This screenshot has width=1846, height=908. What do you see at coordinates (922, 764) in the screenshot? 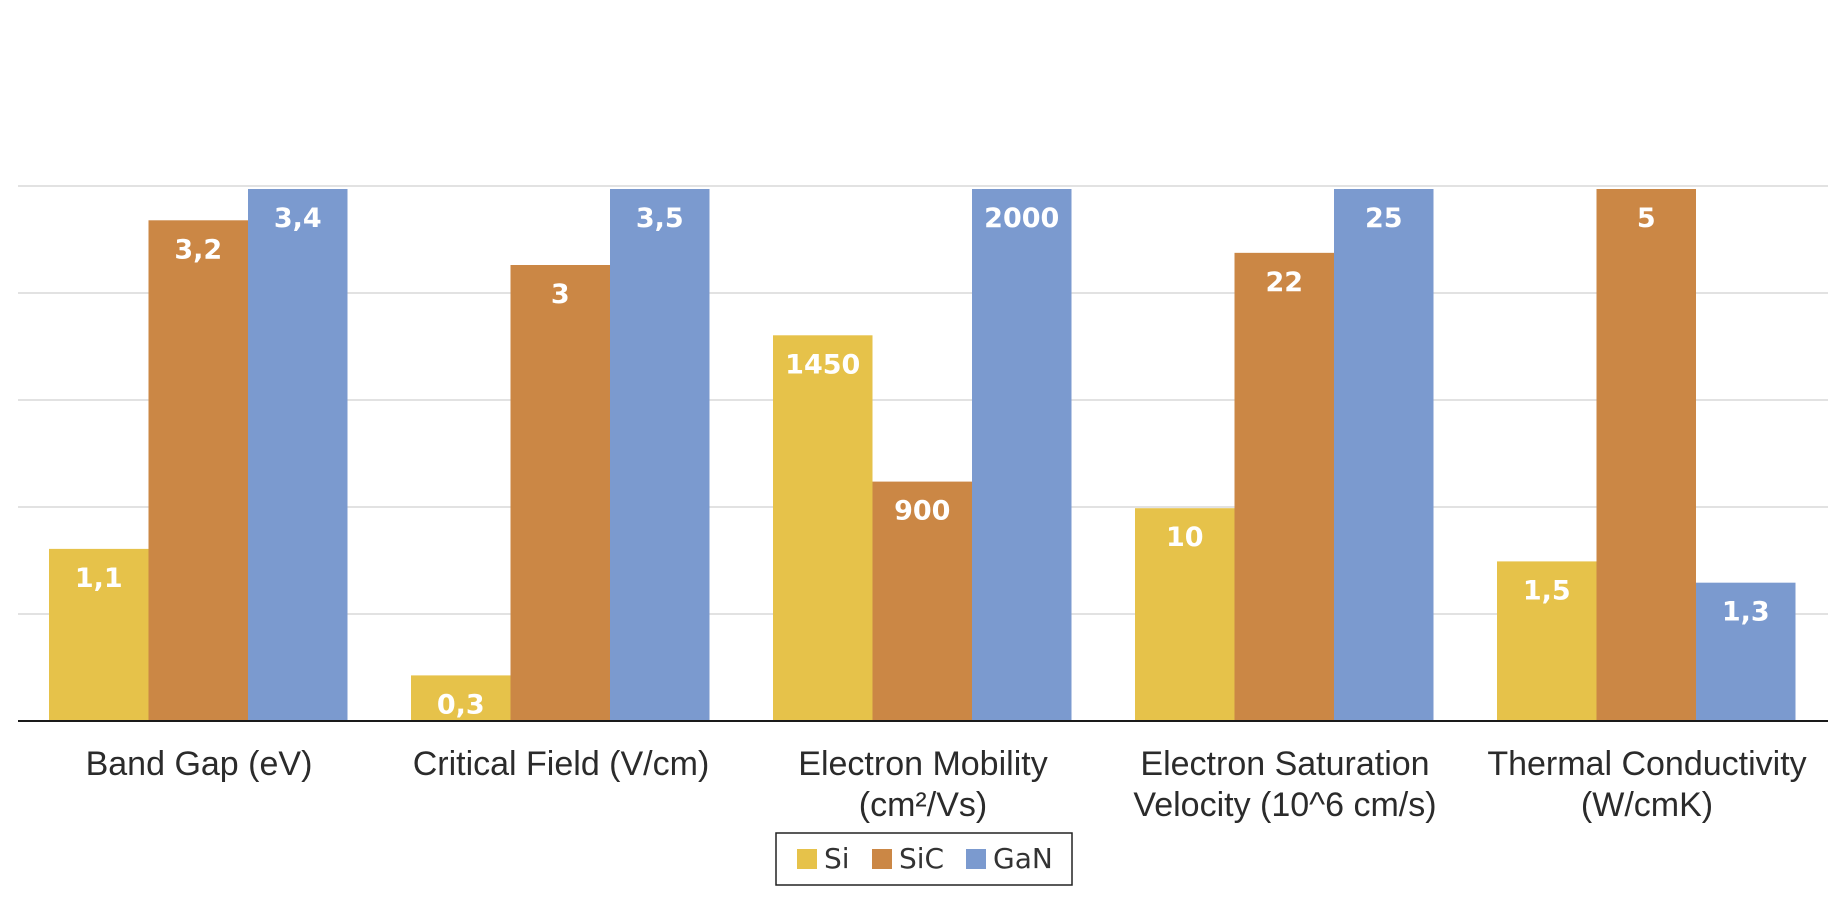
I see `x-tick-label: Electron Mobility` at bounding box center [922, 764].